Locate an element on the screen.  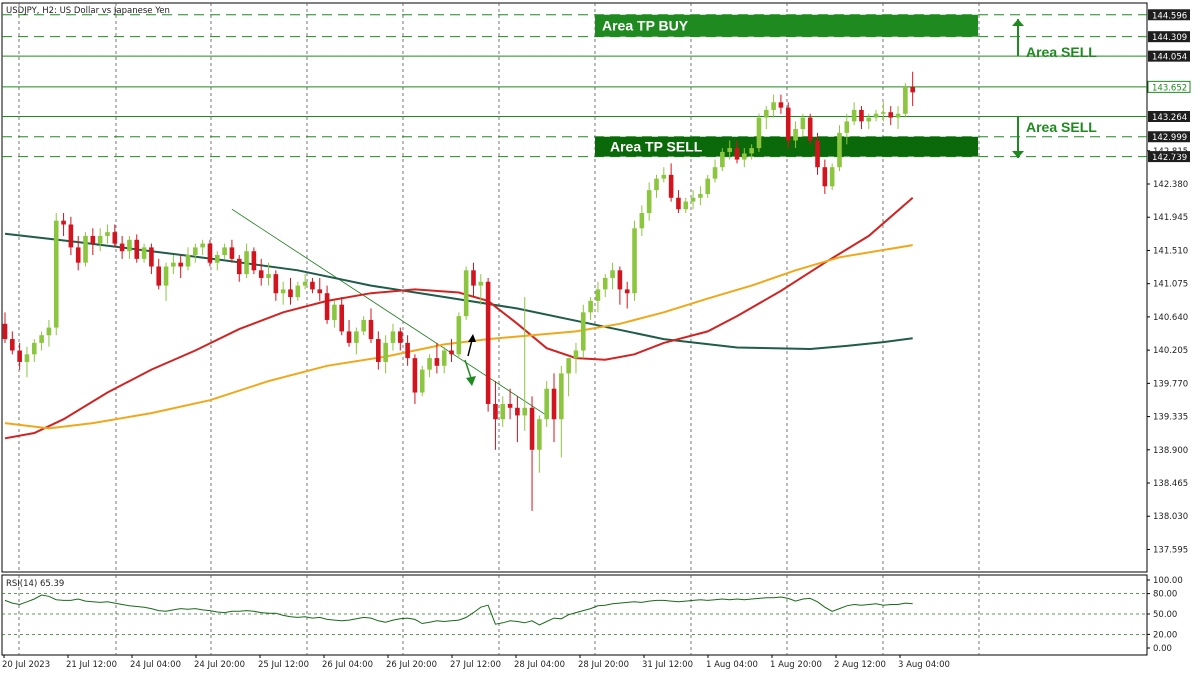
y-tick-label: 142.380 is located at coordinates (1170, 185).